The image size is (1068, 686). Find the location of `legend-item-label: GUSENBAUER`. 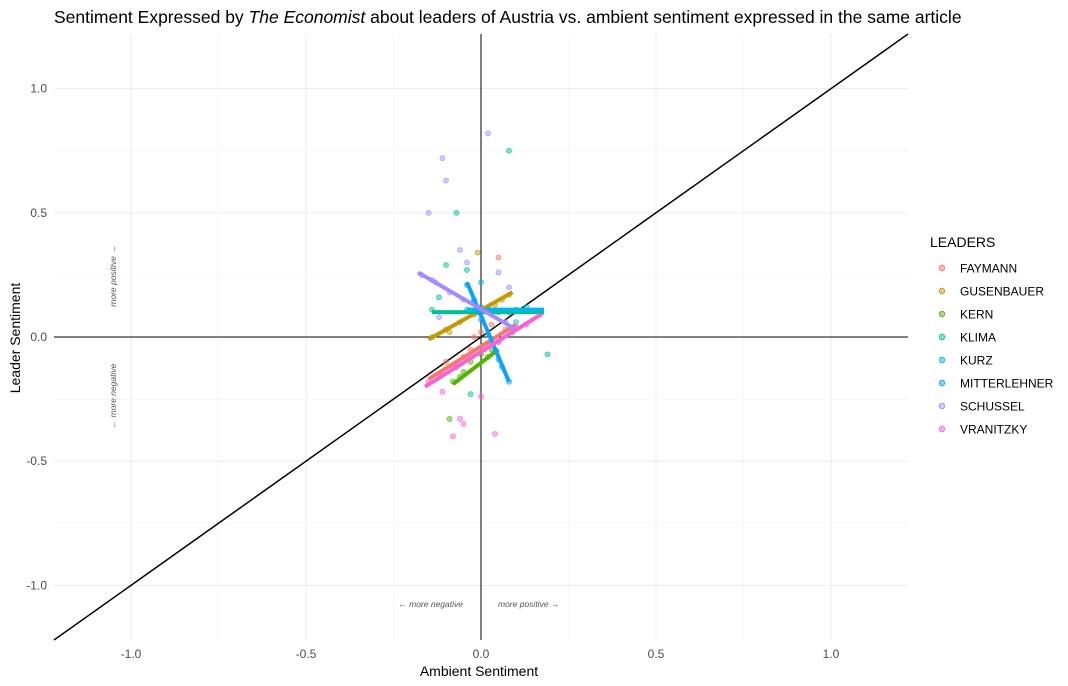

legend-item-label: GUSENBAUER is located at coordinates (1002, 292).